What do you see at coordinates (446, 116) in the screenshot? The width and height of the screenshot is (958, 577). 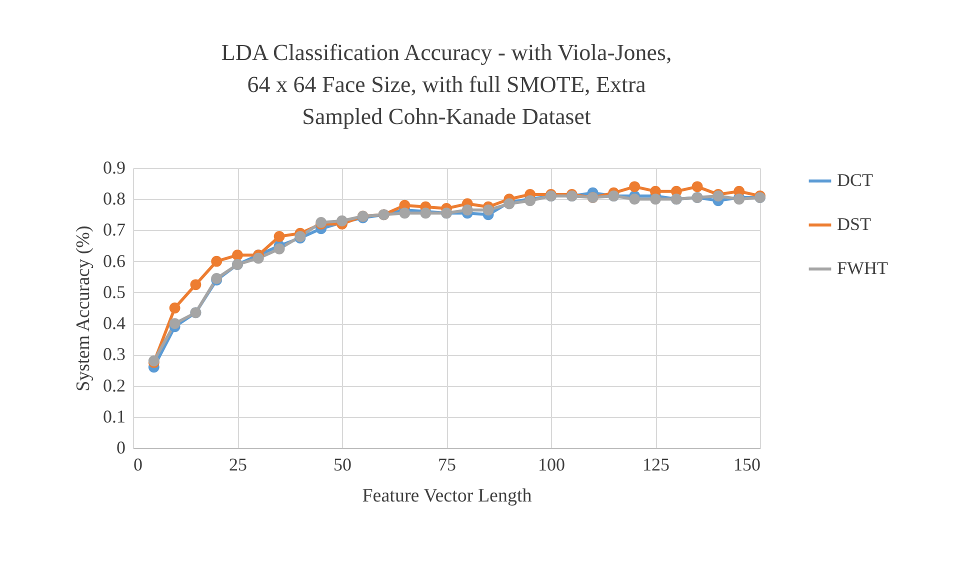 I see `text: Sampled Cohn-Kanade Dataset` at bounding box center [446, 116].